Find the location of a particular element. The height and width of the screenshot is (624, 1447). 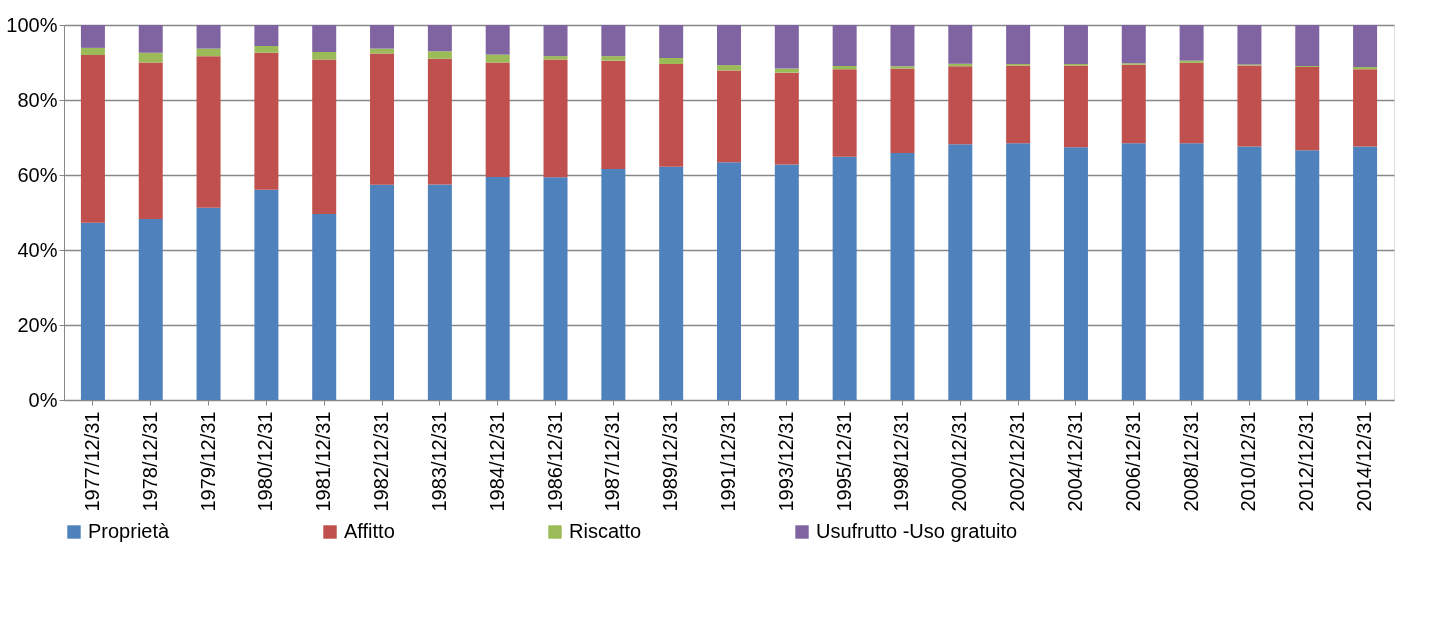

x-tick-label: 2010/12/31 is located at coordinates (1248, 461).